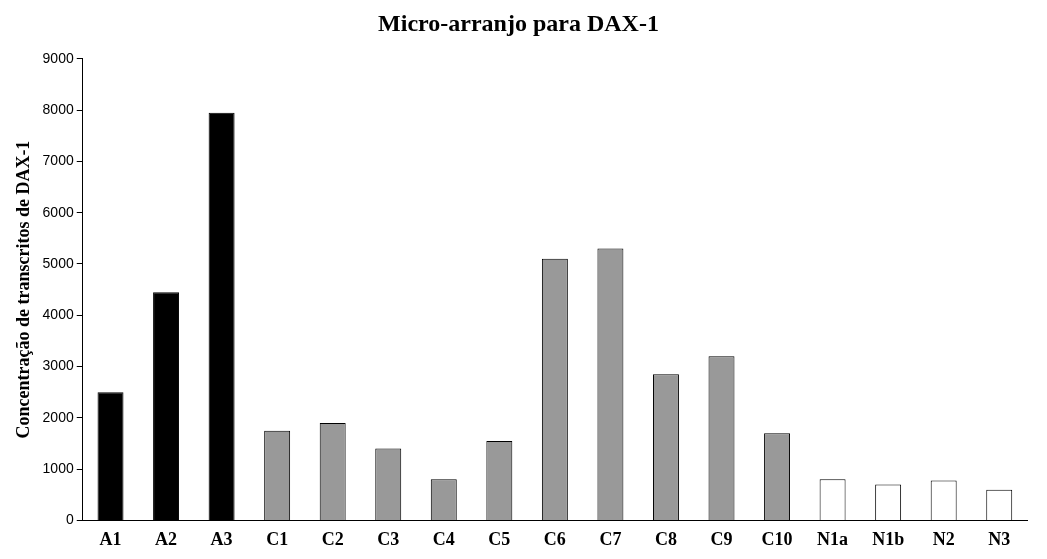 Image resolution: width=1047 pixels, height=559 pixels. What do you see at coordinates (888, 538) in the screenshot?
I see `x-tick-label: N1b` at bounding box center [888, 538].